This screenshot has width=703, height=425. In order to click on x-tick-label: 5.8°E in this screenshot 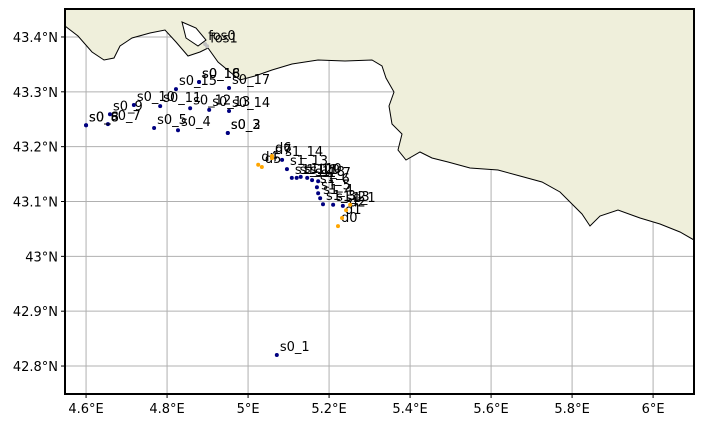, I will do `click(571, 409)`.